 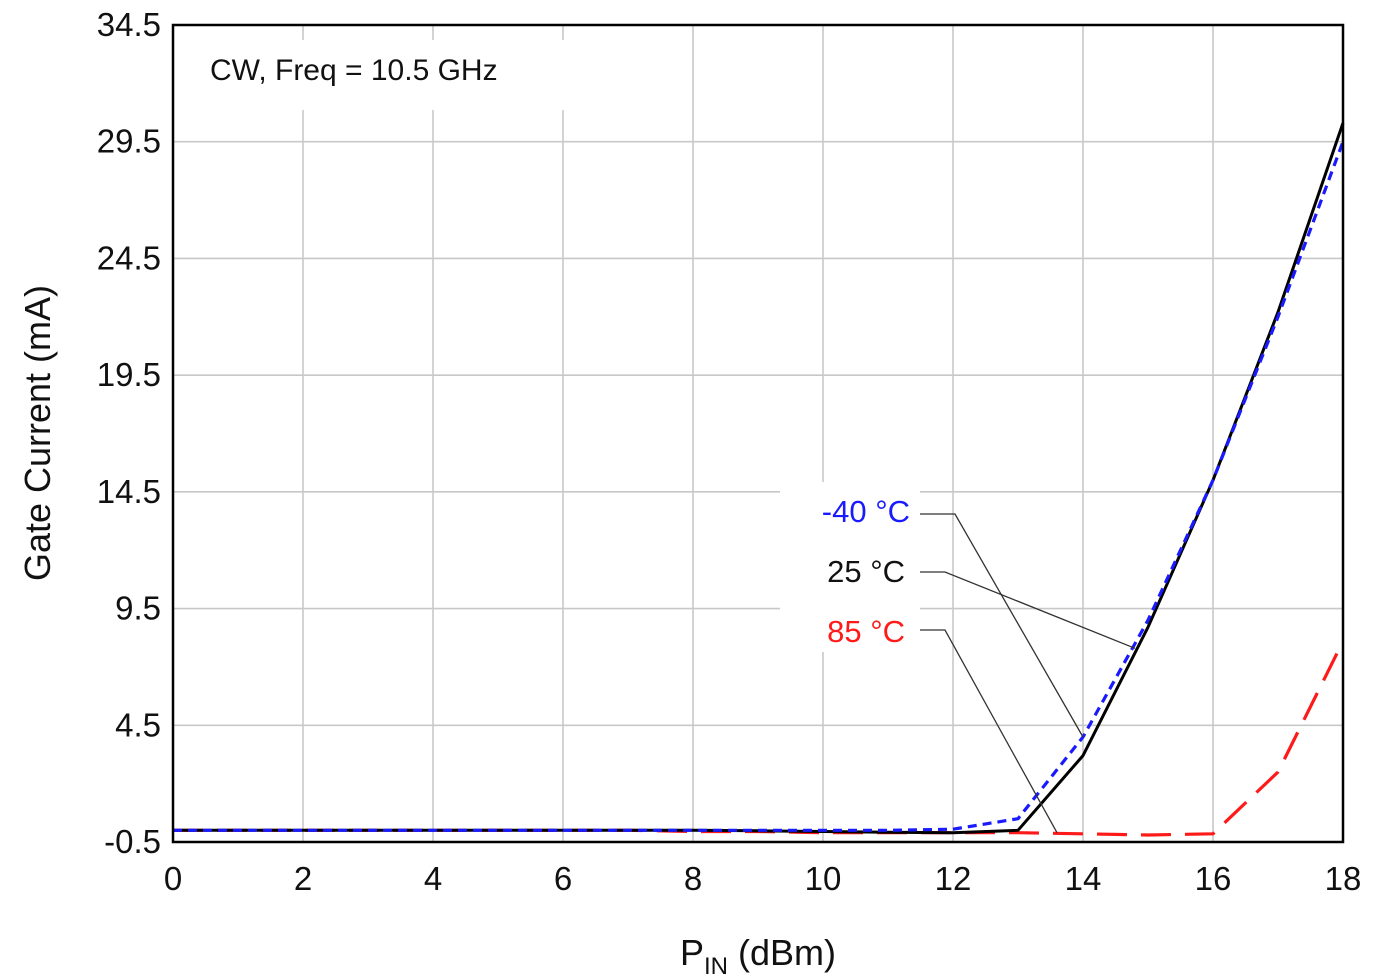 I want to click on x-axis-title-unit: (dBm), so click(x=782, y=952).